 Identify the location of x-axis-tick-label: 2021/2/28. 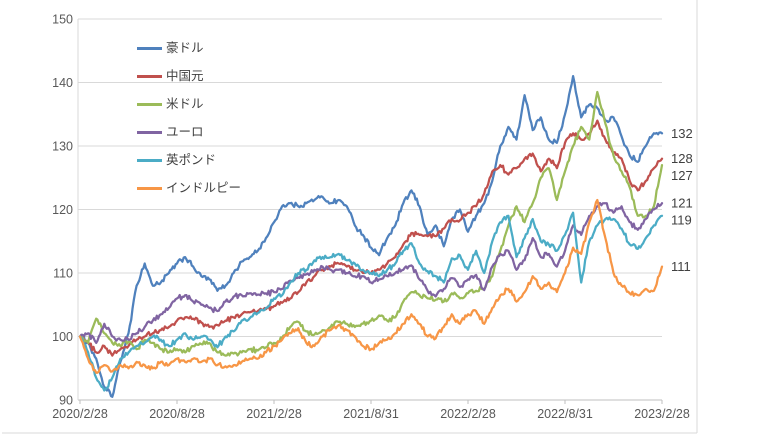
(274, 414).